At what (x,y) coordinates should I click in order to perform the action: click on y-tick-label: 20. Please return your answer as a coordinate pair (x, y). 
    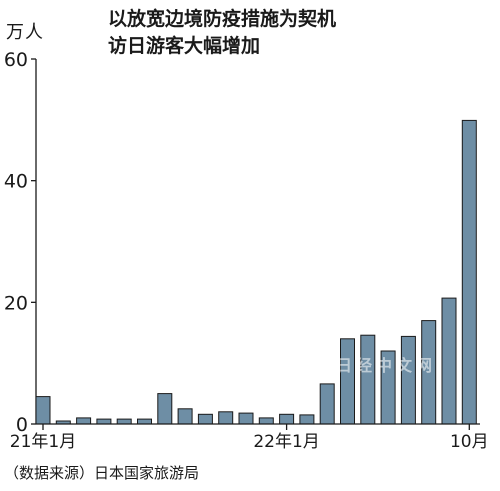
    Looking at the image, I should click on (16, 303).